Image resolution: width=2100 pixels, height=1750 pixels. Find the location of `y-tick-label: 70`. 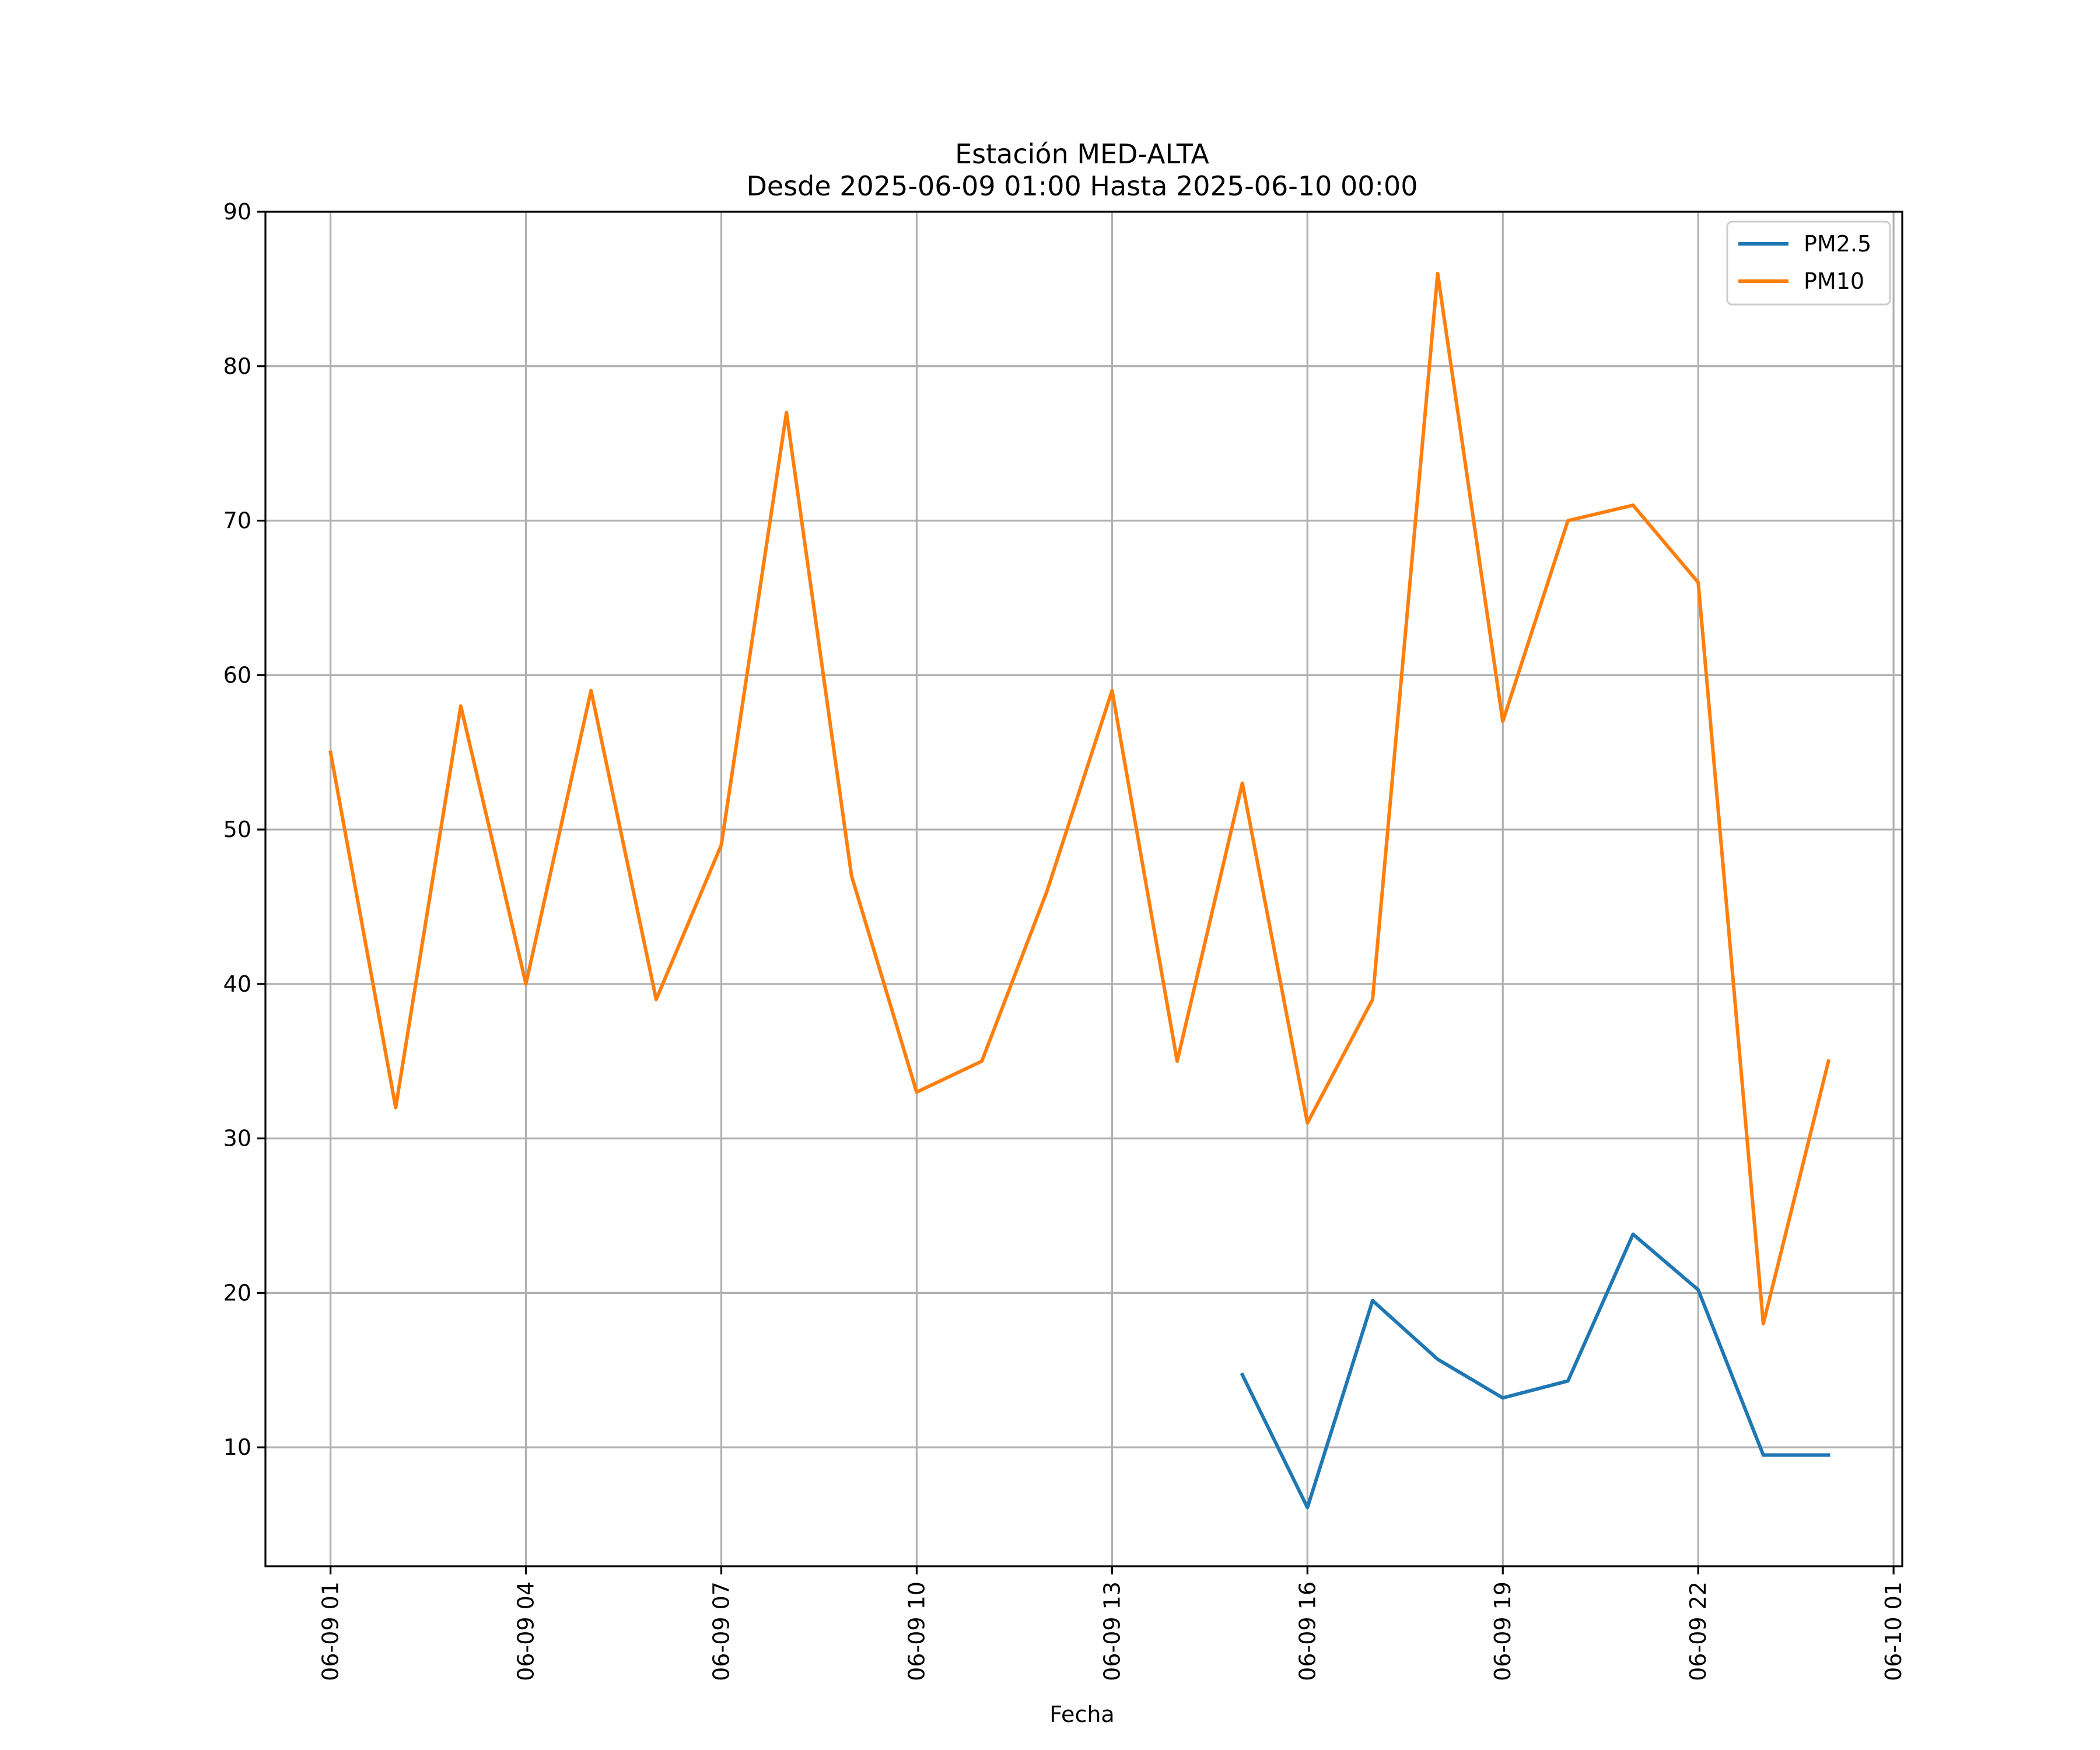

y-tick-label: 70 is located at coordinates (237, 521).